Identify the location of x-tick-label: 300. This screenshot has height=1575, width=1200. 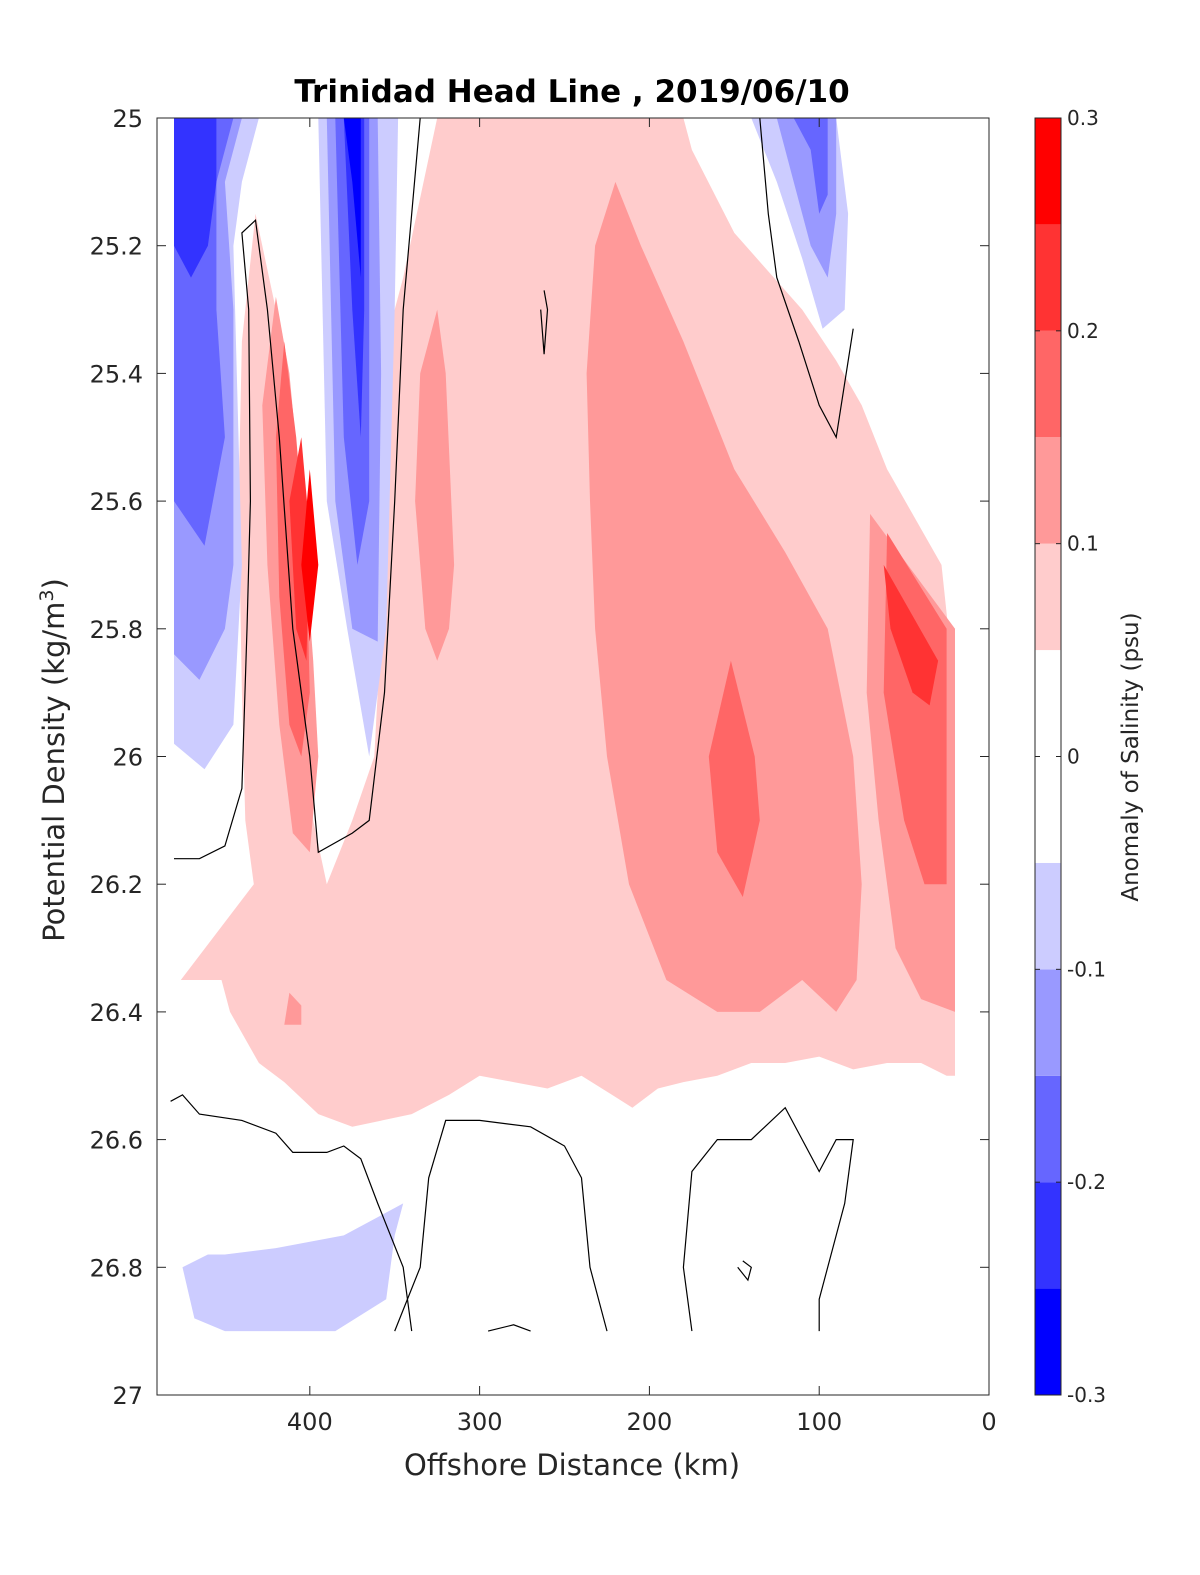
(480, 1422).